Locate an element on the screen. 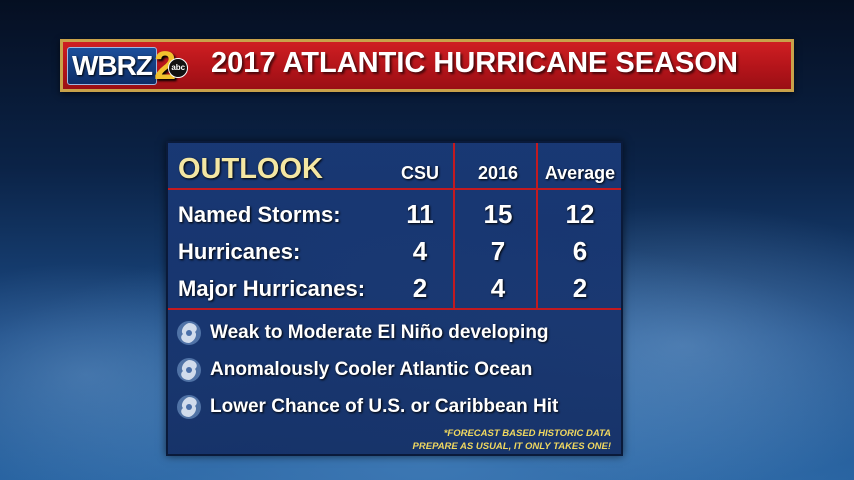 Image resolution: width=854 pixels, height=480 pixels. value-2016-named-storms: 15 is located at coordinates (498, 214).